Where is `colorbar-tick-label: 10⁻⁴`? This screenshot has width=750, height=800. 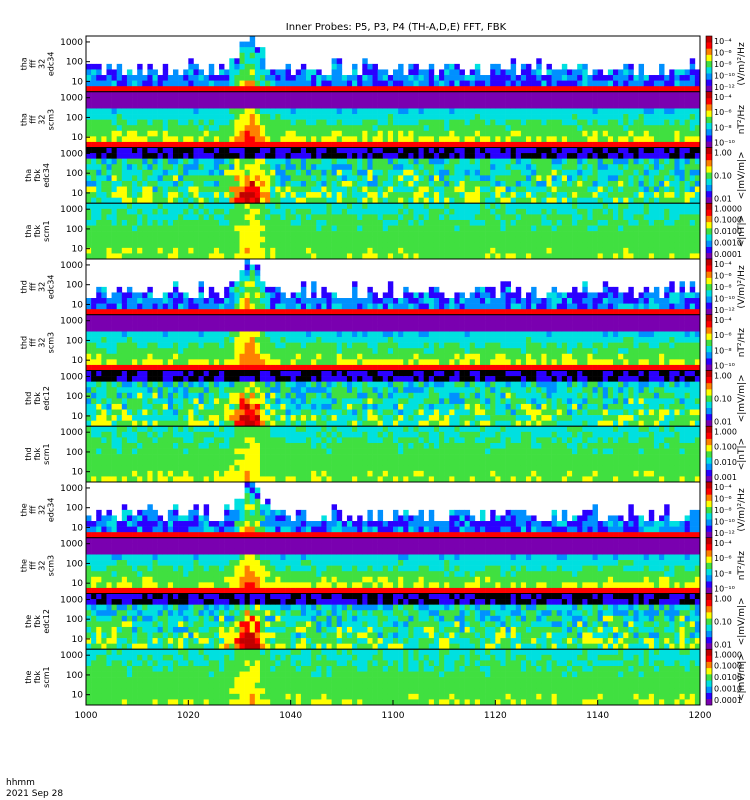
colorbar-tick-label: 10⁻⁴ is located at coordinates (723, 264).